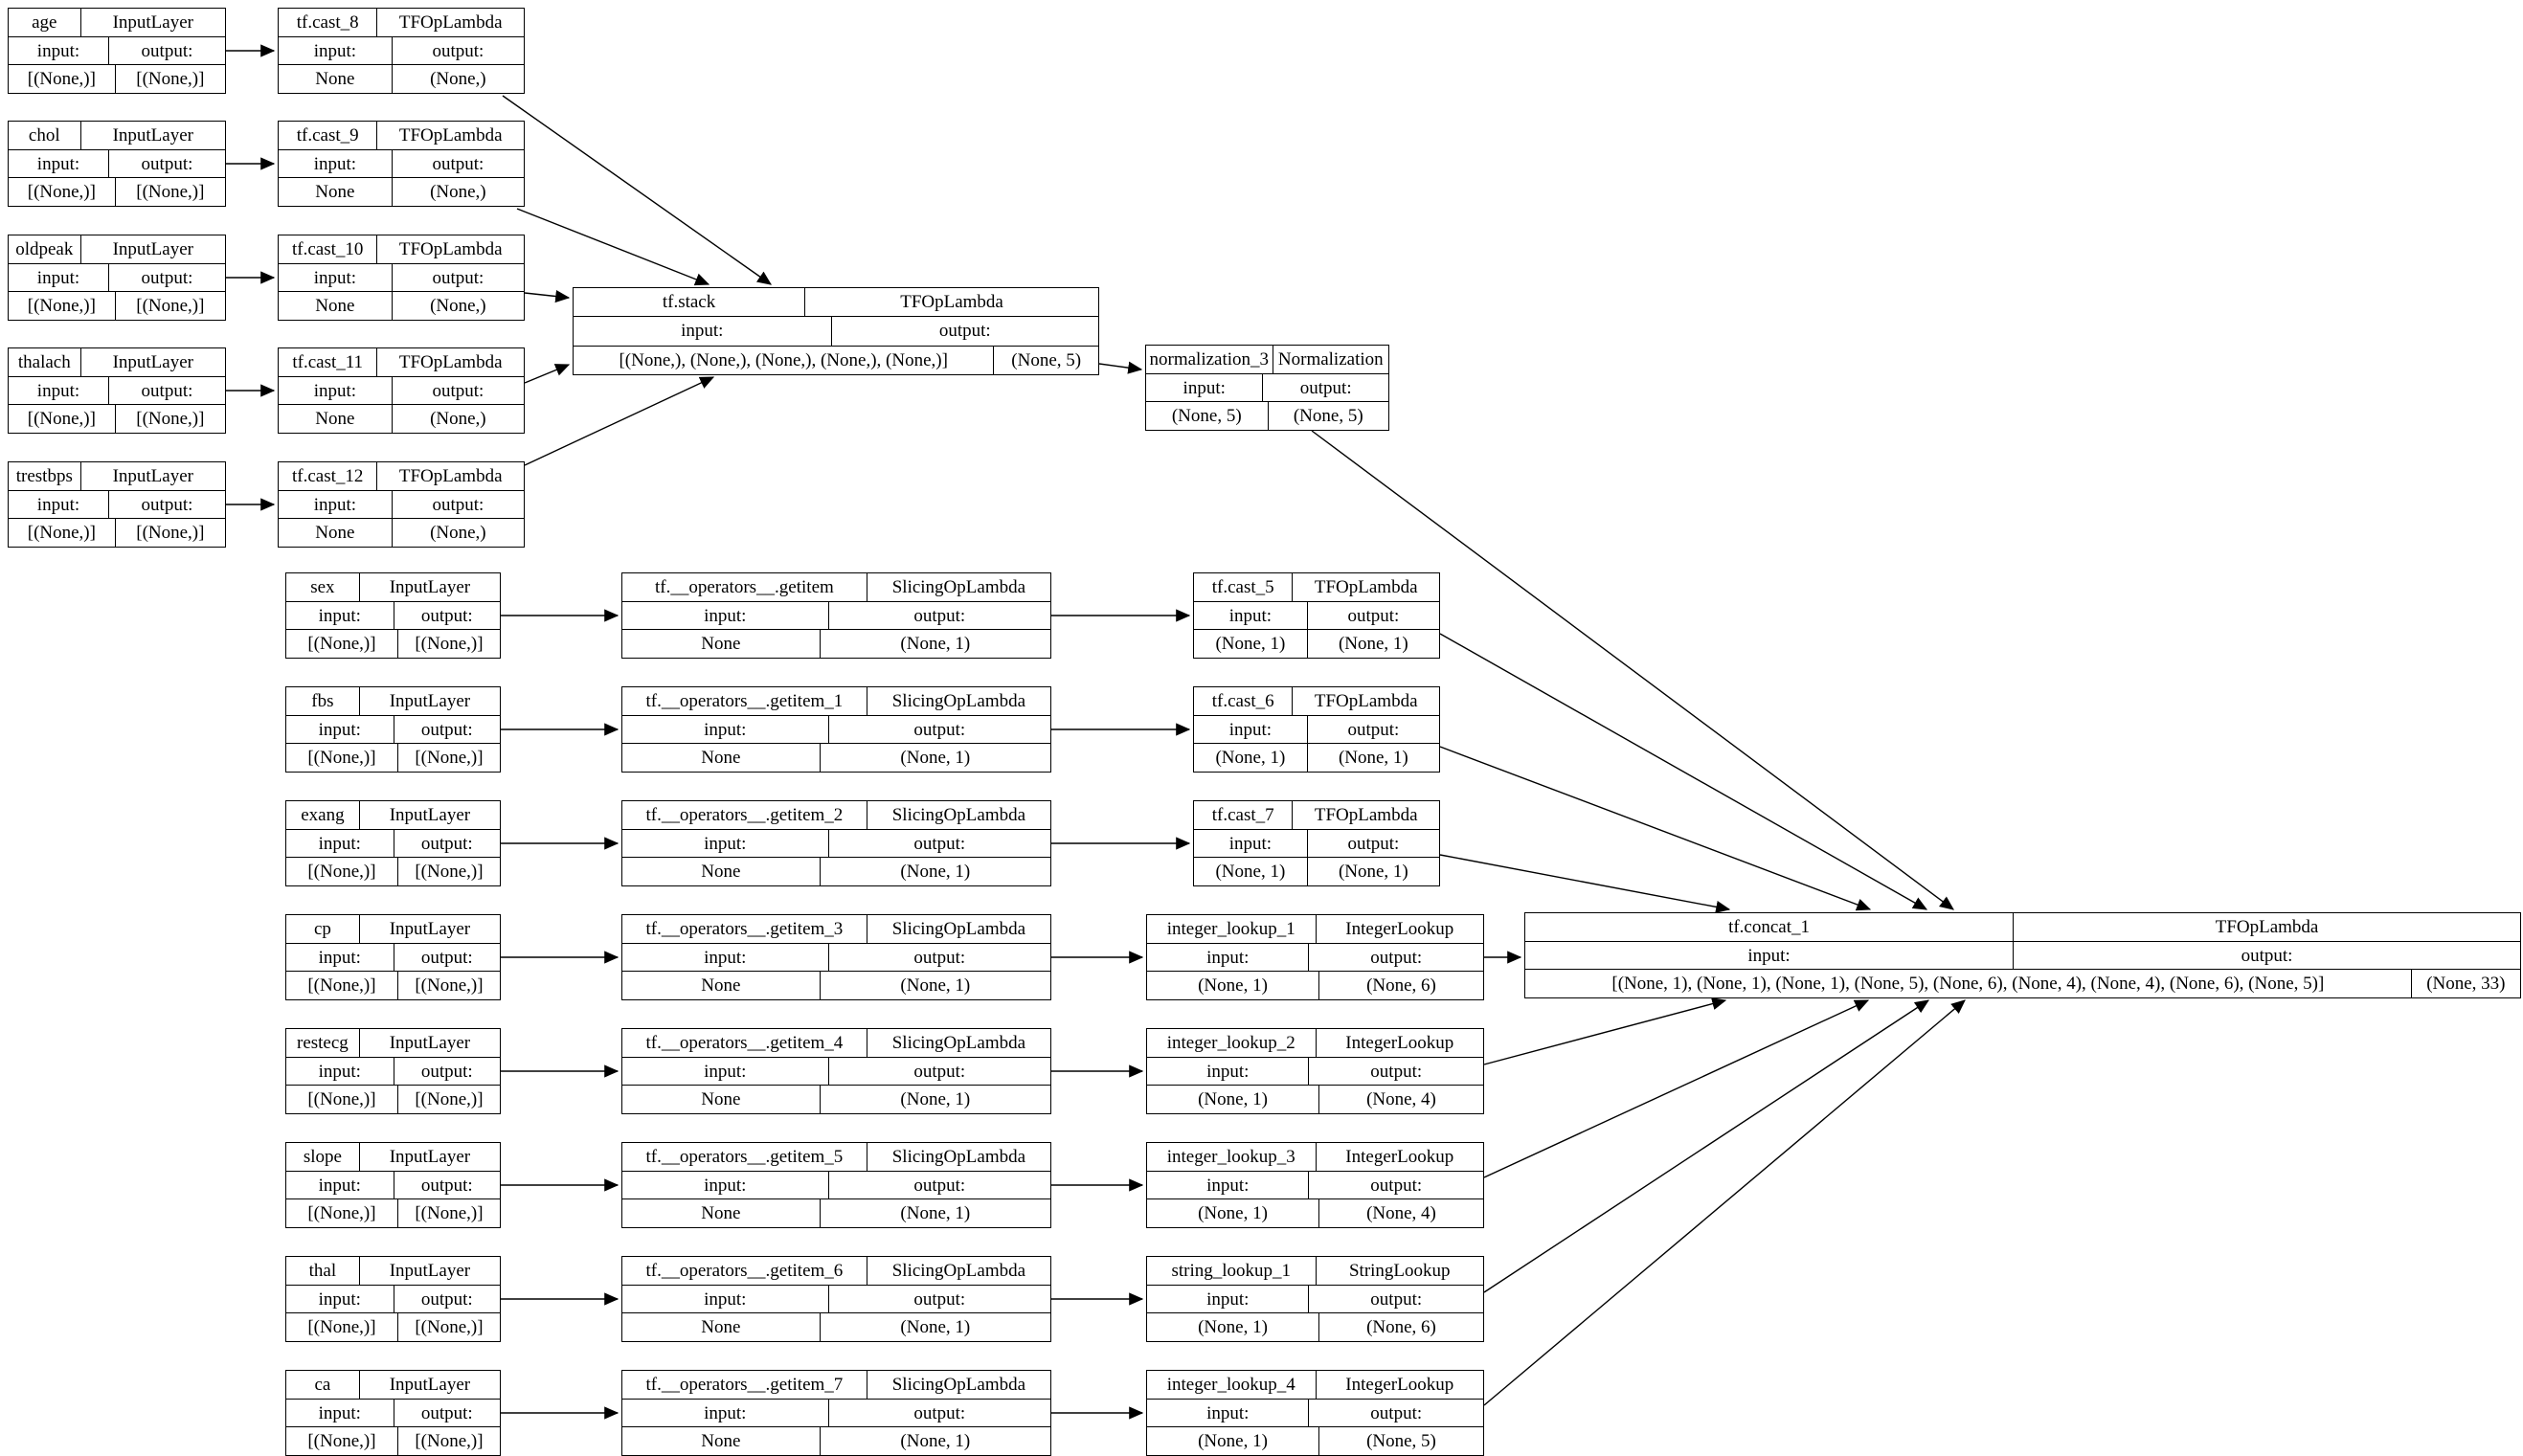 The width and height of the screenshot is (2523, 1456). What do you see at coordinates (547, 374) in the screenshot?
I see `edge-cast11-to-stack` at bounding box center [547, 374].